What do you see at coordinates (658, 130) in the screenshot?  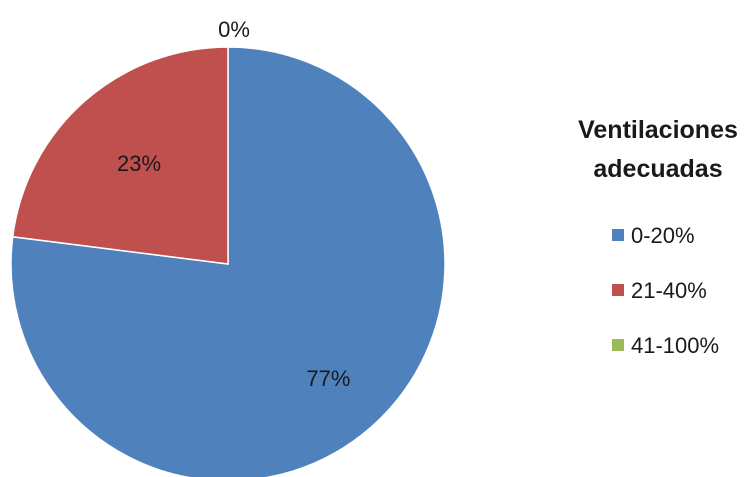 I see `legend-title-line-1: Ventilaciones` at bounding box center [658, 130].